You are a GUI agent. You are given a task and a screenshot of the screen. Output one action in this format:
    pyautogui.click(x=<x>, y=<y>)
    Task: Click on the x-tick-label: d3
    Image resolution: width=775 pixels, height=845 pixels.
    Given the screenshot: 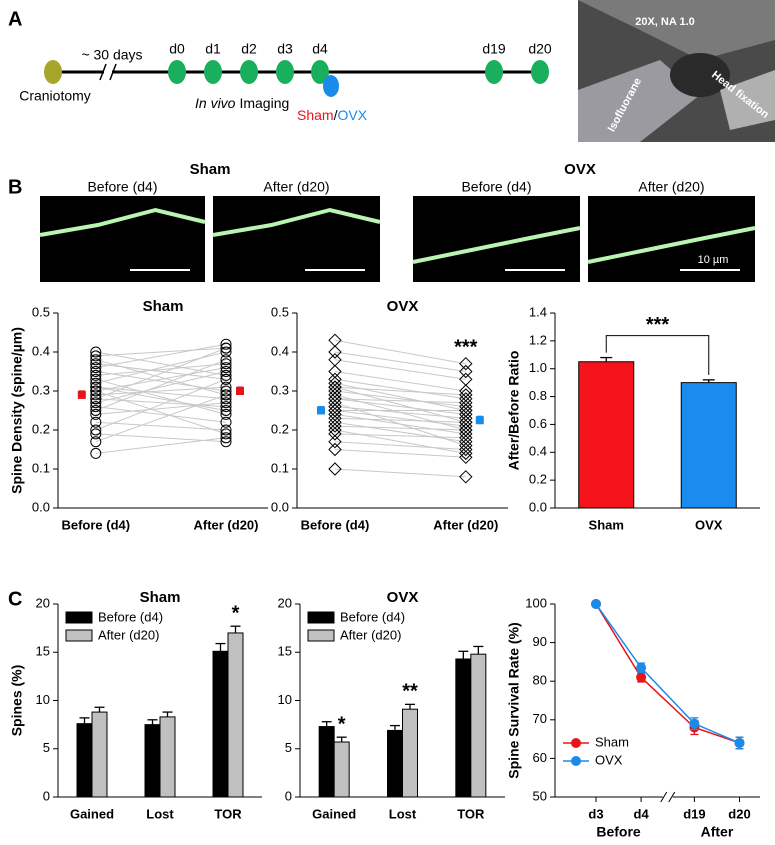 What is the action you would take?
    pyautogui.click(x=595, y=813)
    